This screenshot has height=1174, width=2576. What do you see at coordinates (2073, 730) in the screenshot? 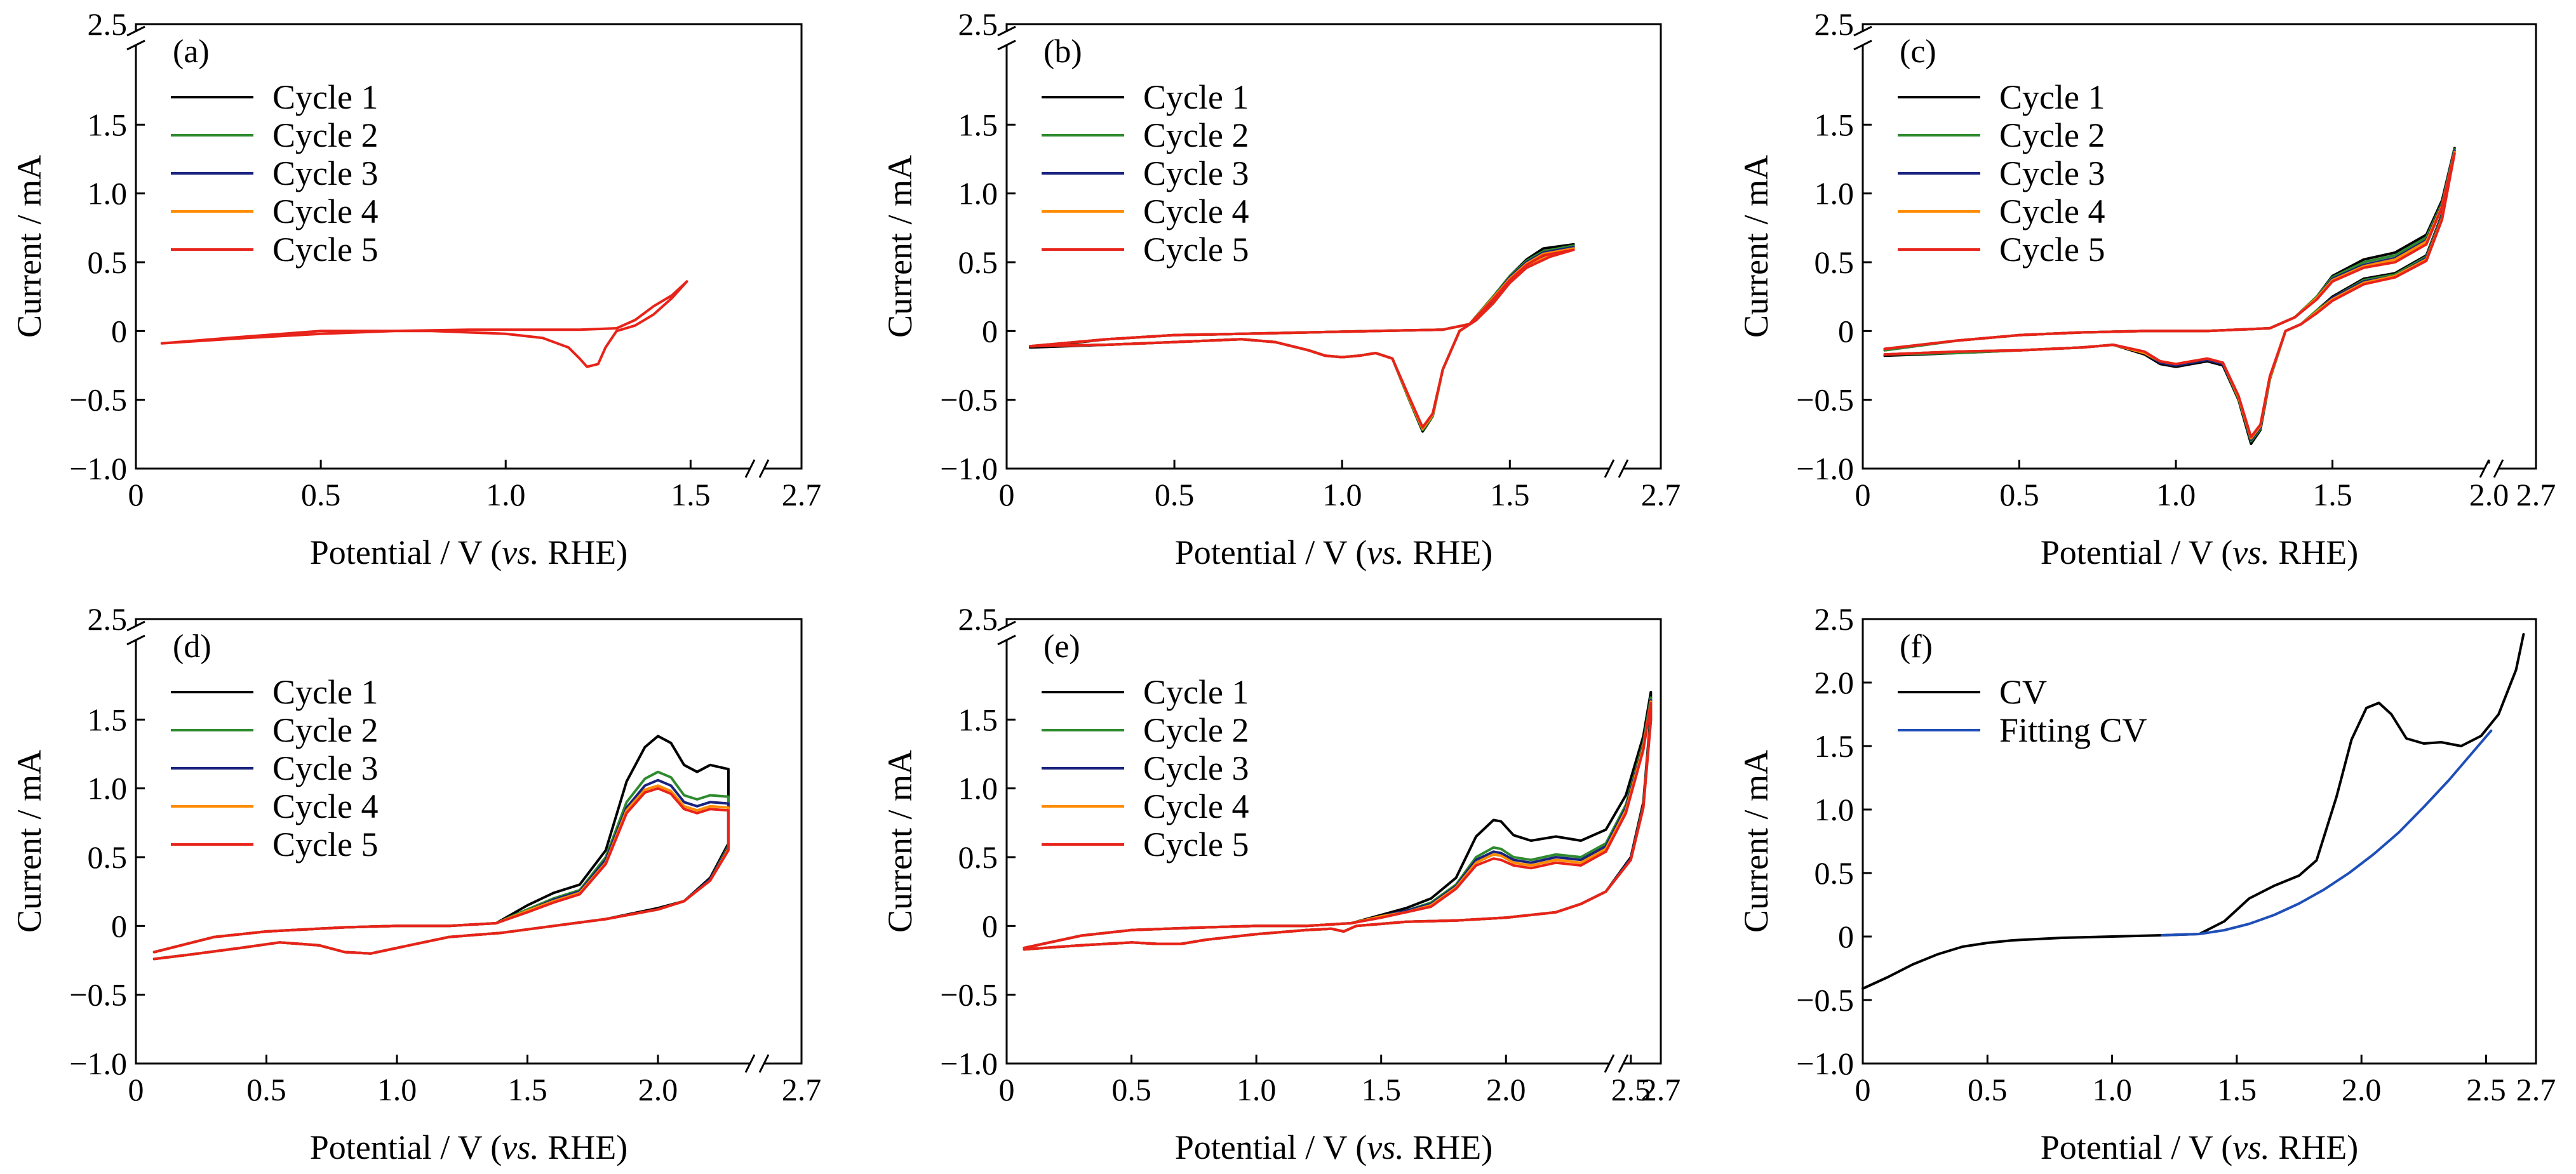
I see `legend-label: Fitting CV` at bounding box center [2073, 730].